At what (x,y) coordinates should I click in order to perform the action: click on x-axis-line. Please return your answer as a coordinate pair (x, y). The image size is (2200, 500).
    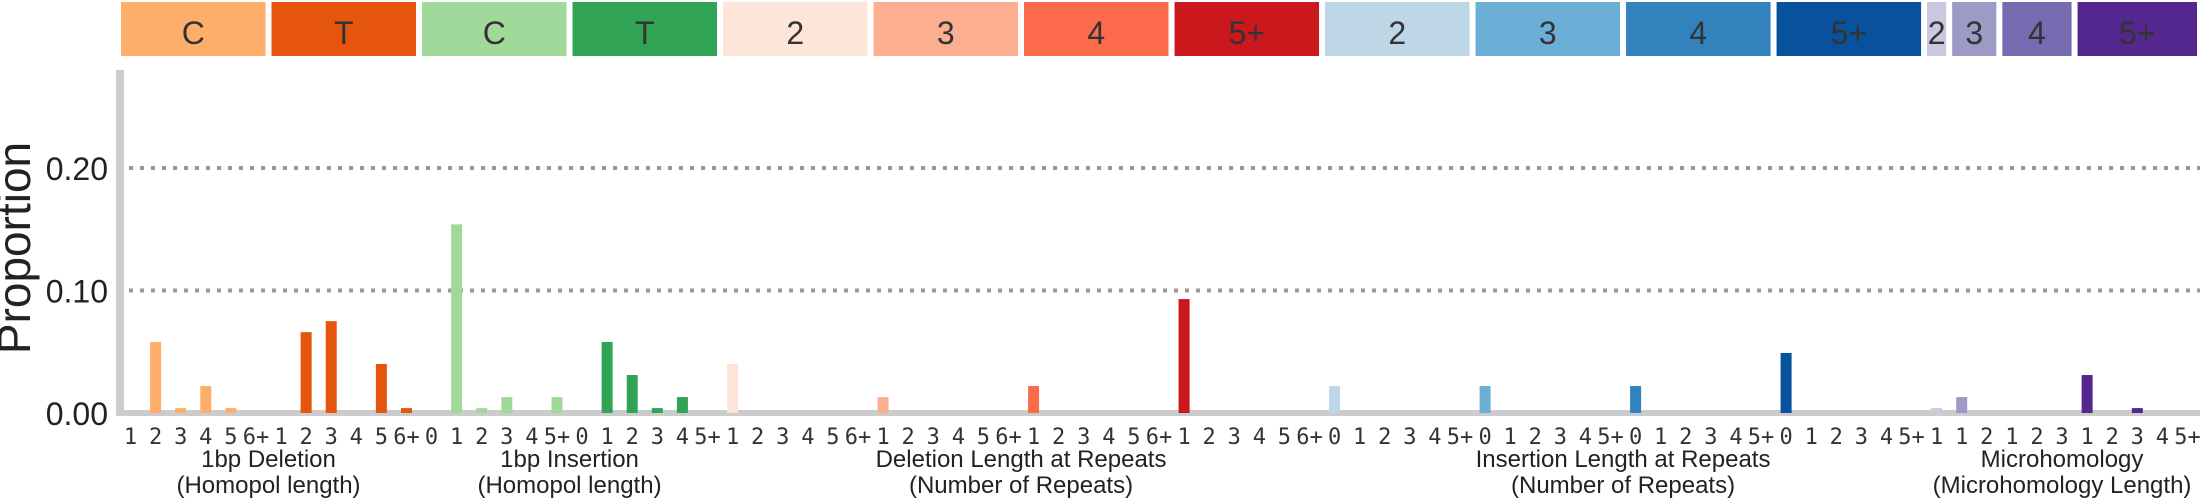
    Looking at the image, I should click on (1158, 413).